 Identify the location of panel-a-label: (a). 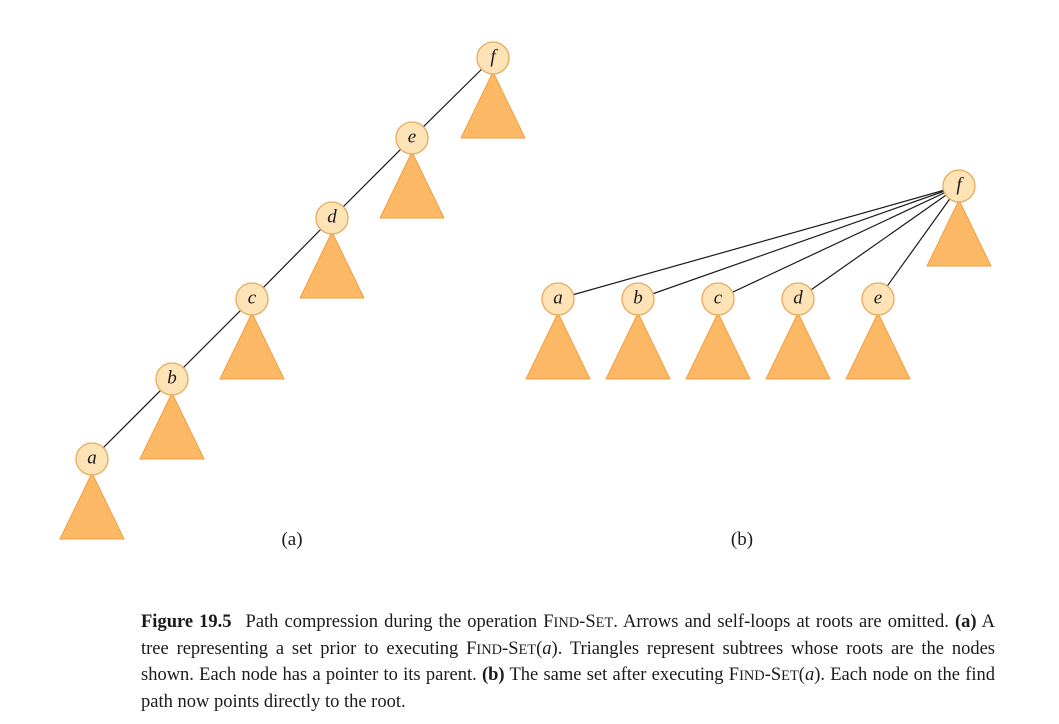
(291, 539).